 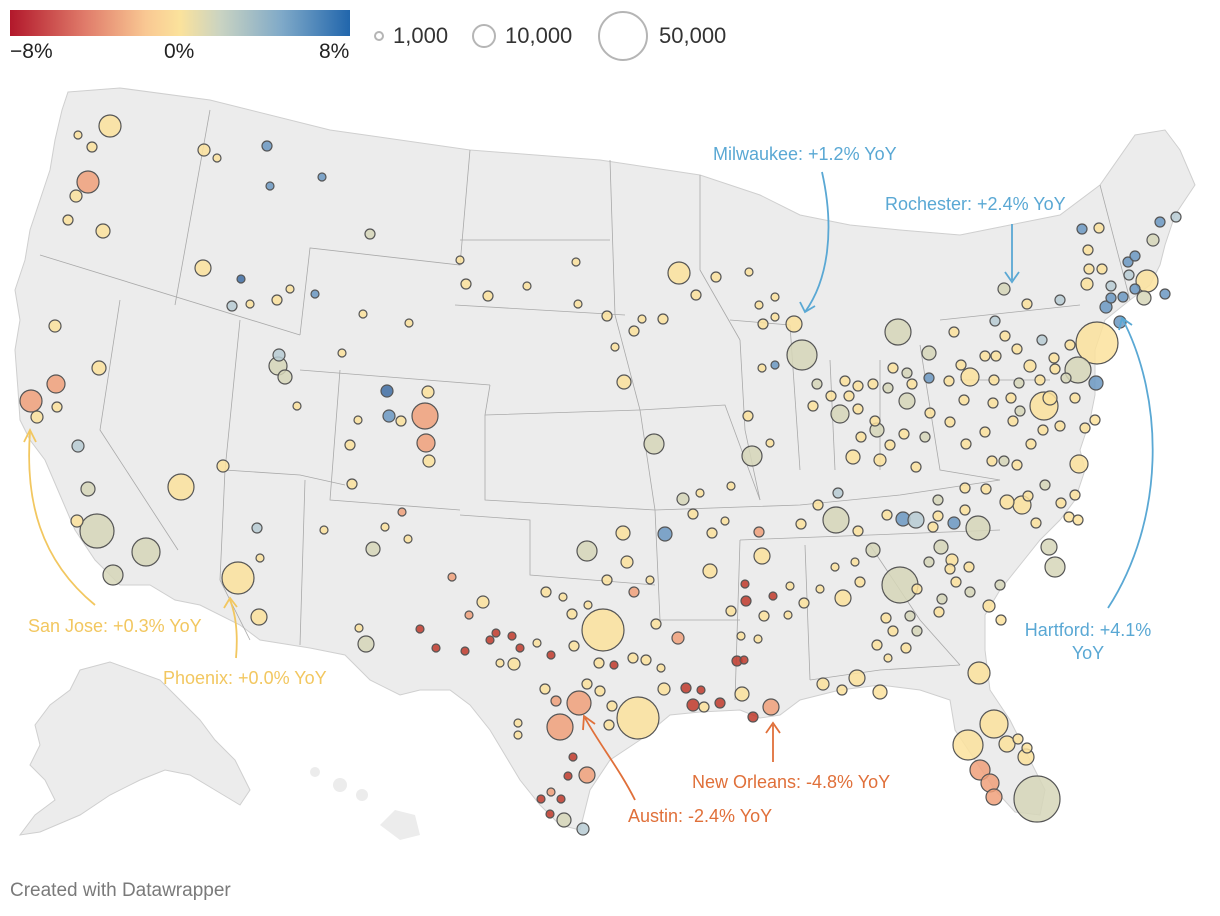 I want to click on hartford-arrow, so click(x=1130, y=463).